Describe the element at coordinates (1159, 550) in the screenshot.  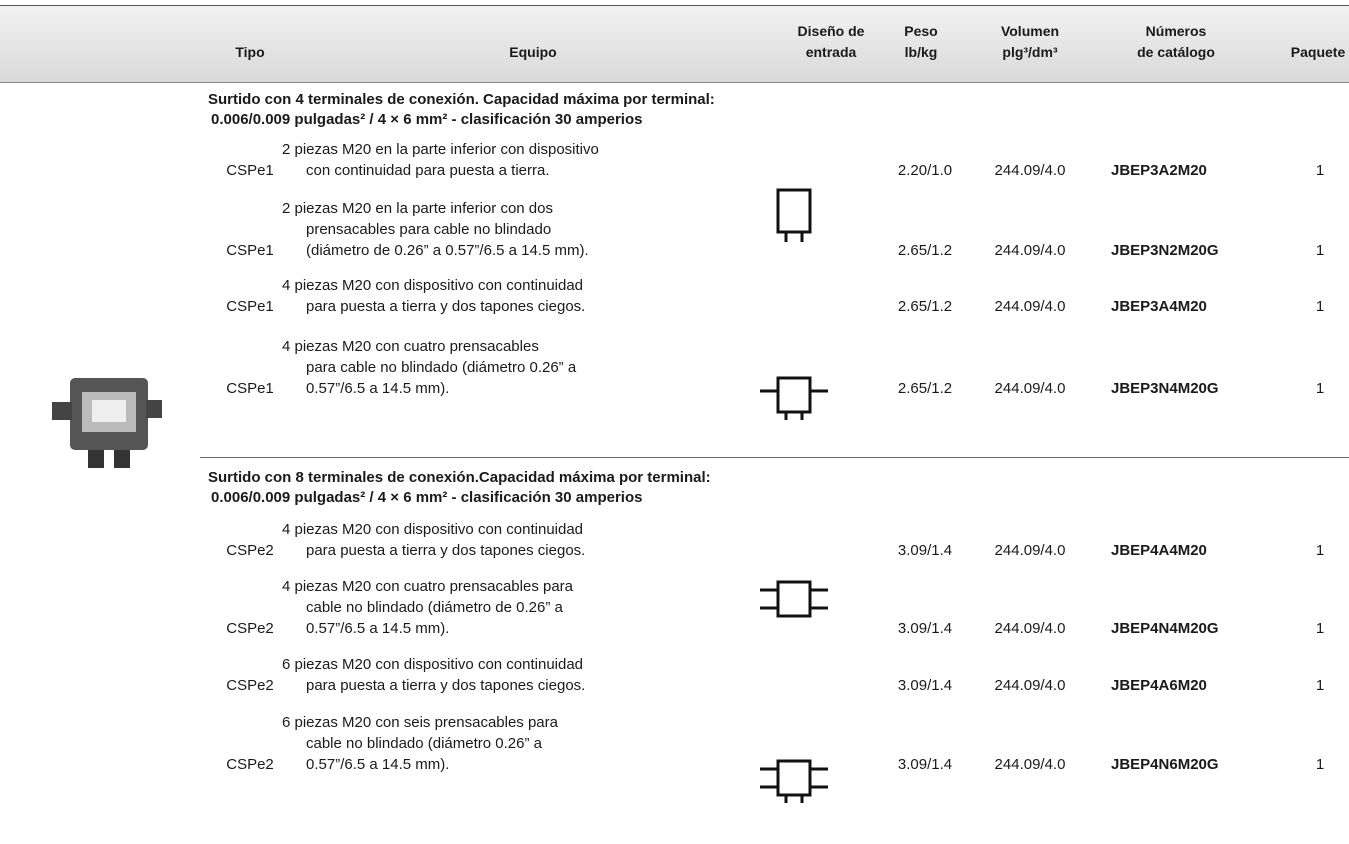
I see `catalog-number: JBEP4A4M20` at that location.